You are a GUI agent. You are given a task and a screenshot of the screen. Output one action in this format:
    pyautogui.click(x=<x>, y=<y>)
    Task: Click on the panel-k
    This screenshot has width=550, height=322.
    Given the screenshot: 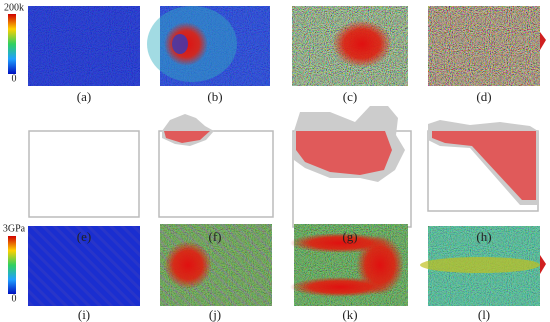 What is the action you would take?
    pyautogui.click(x=349, y=265)
    